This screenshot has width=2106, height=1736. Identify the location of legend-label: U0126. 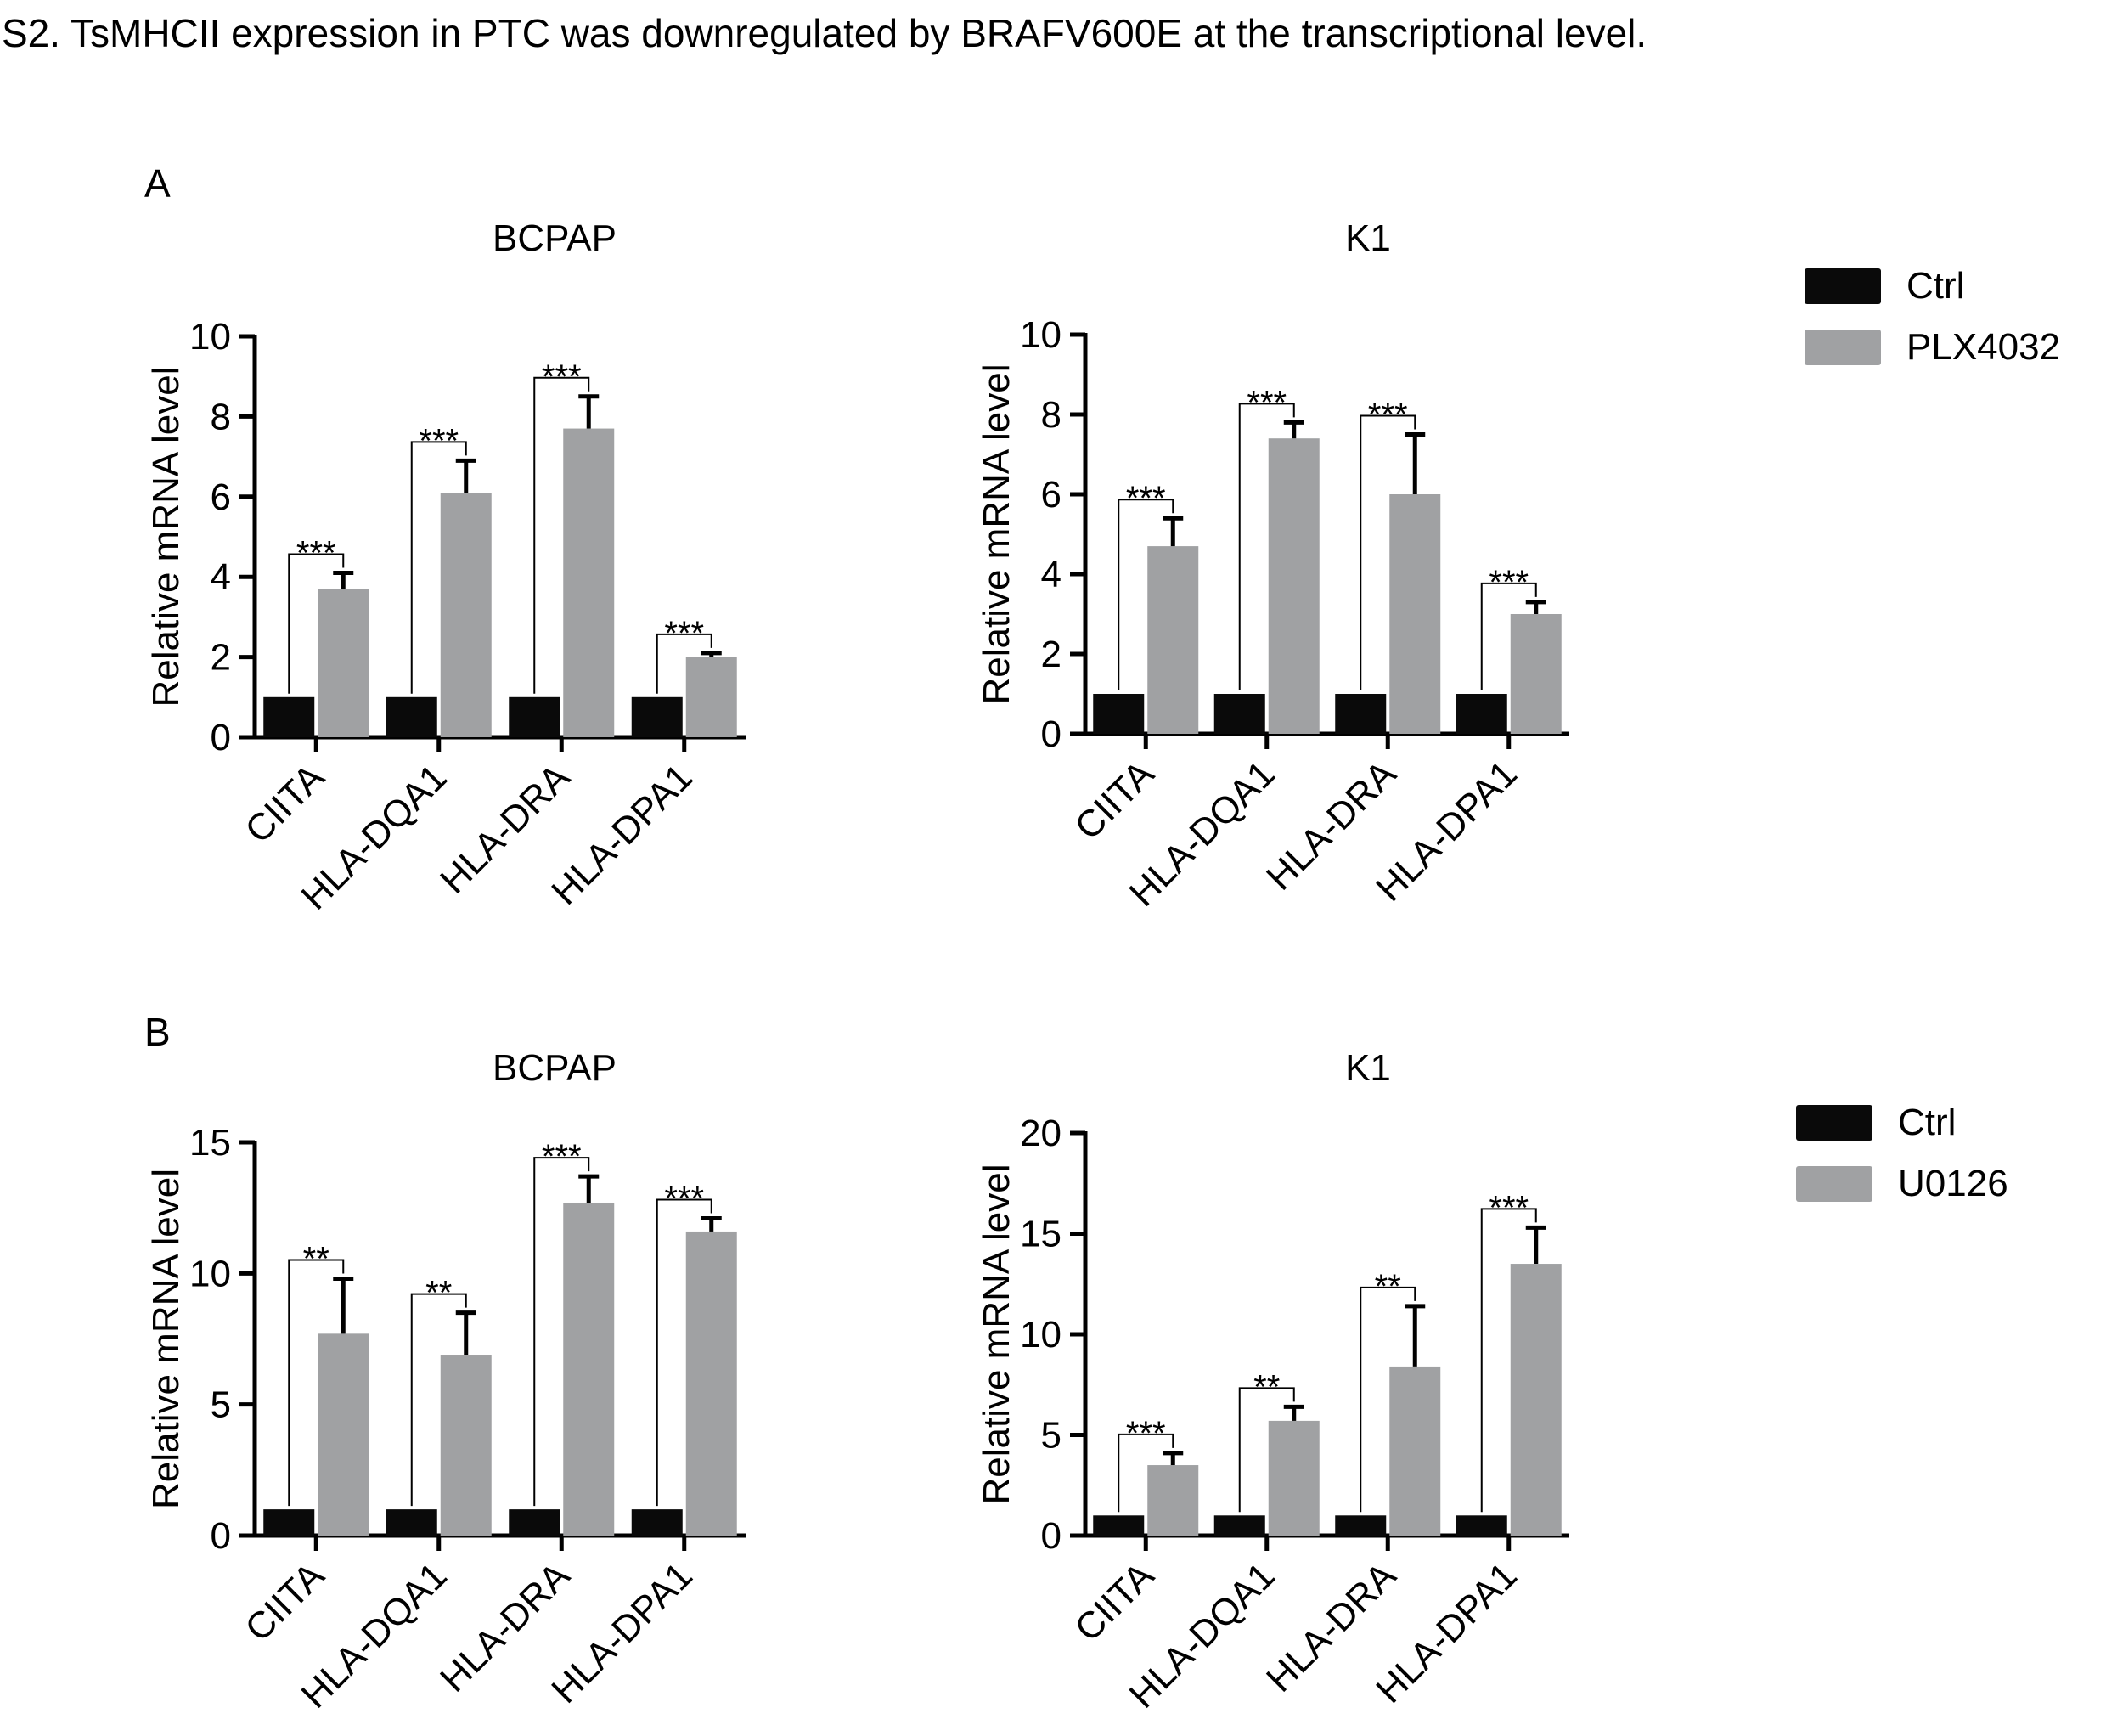
(1953, 1183).